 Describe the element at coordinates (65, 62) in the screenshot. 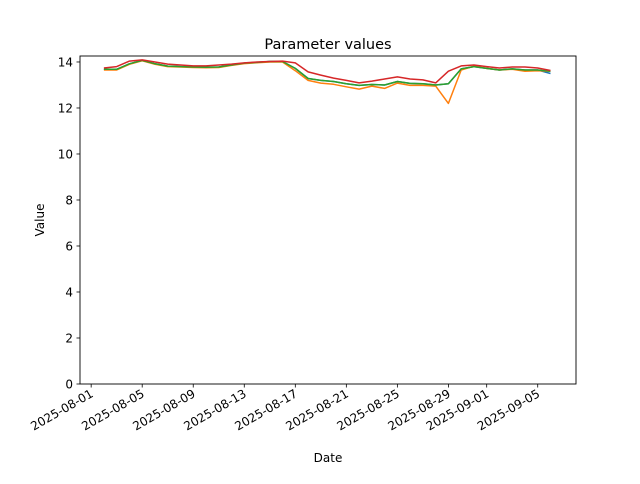

I see `y-tick-label: 14` at that location.